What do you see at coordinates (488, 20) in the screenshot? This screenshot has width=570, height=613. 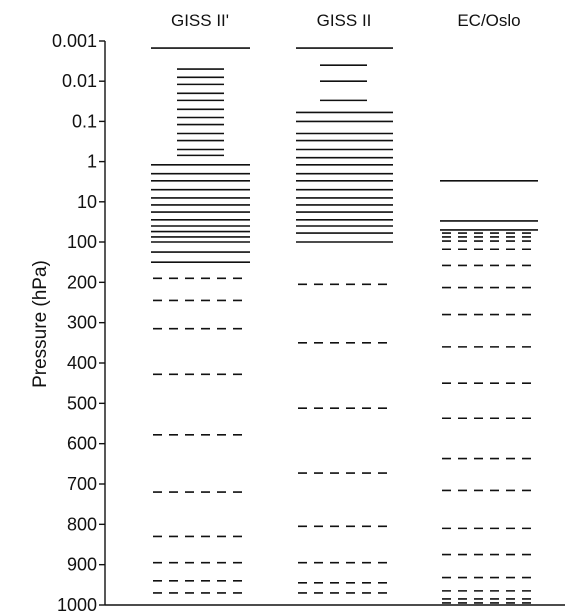 I see `column-title: EC/Oslo` at bounding box center [488, 20].